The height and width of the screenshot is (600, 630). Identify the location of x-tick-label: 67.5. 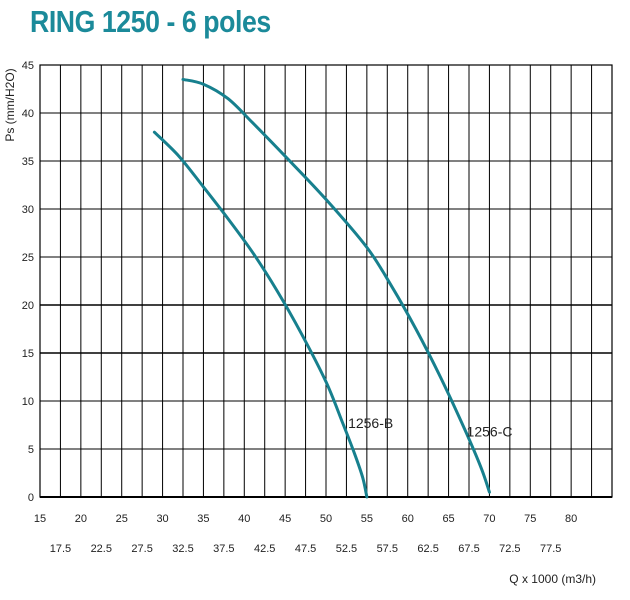
(468, 549).